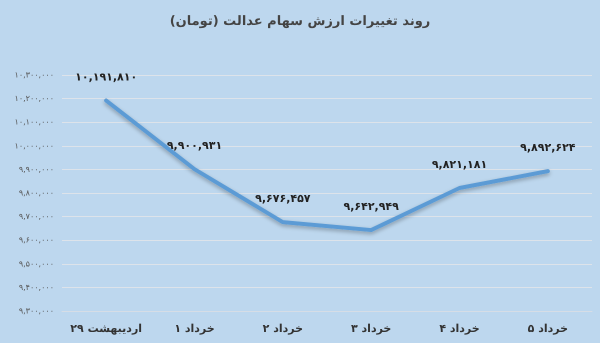 This screenshot has width=600, height=343. Describe the element at coordinates (300, 21) in the screenshot. I see `chart-title: روند تغییرات ارزش سهام عدالت (تومان)` at that location.